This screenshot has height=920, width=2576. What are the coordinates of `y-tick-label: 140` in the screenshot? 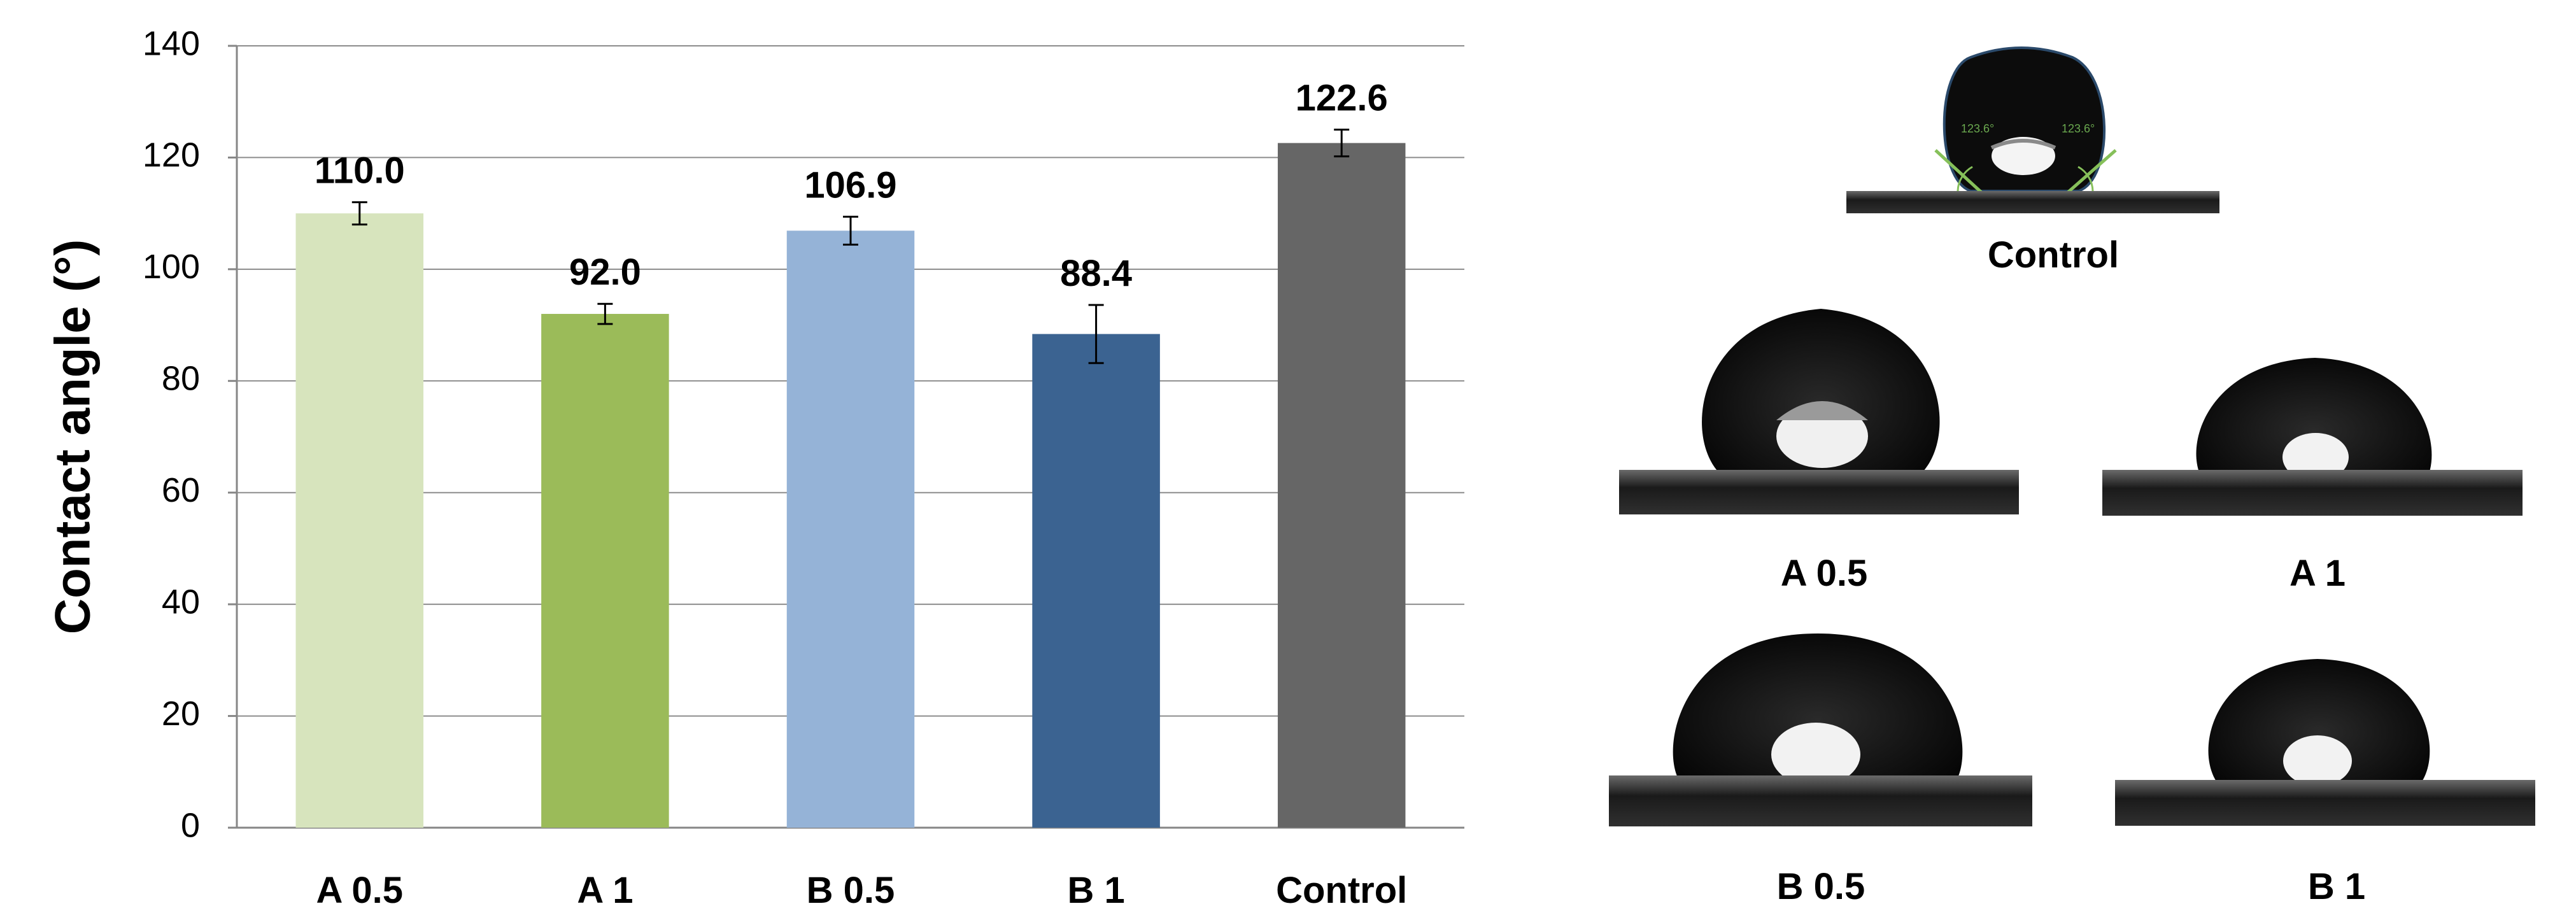 It's located at (171, 43).